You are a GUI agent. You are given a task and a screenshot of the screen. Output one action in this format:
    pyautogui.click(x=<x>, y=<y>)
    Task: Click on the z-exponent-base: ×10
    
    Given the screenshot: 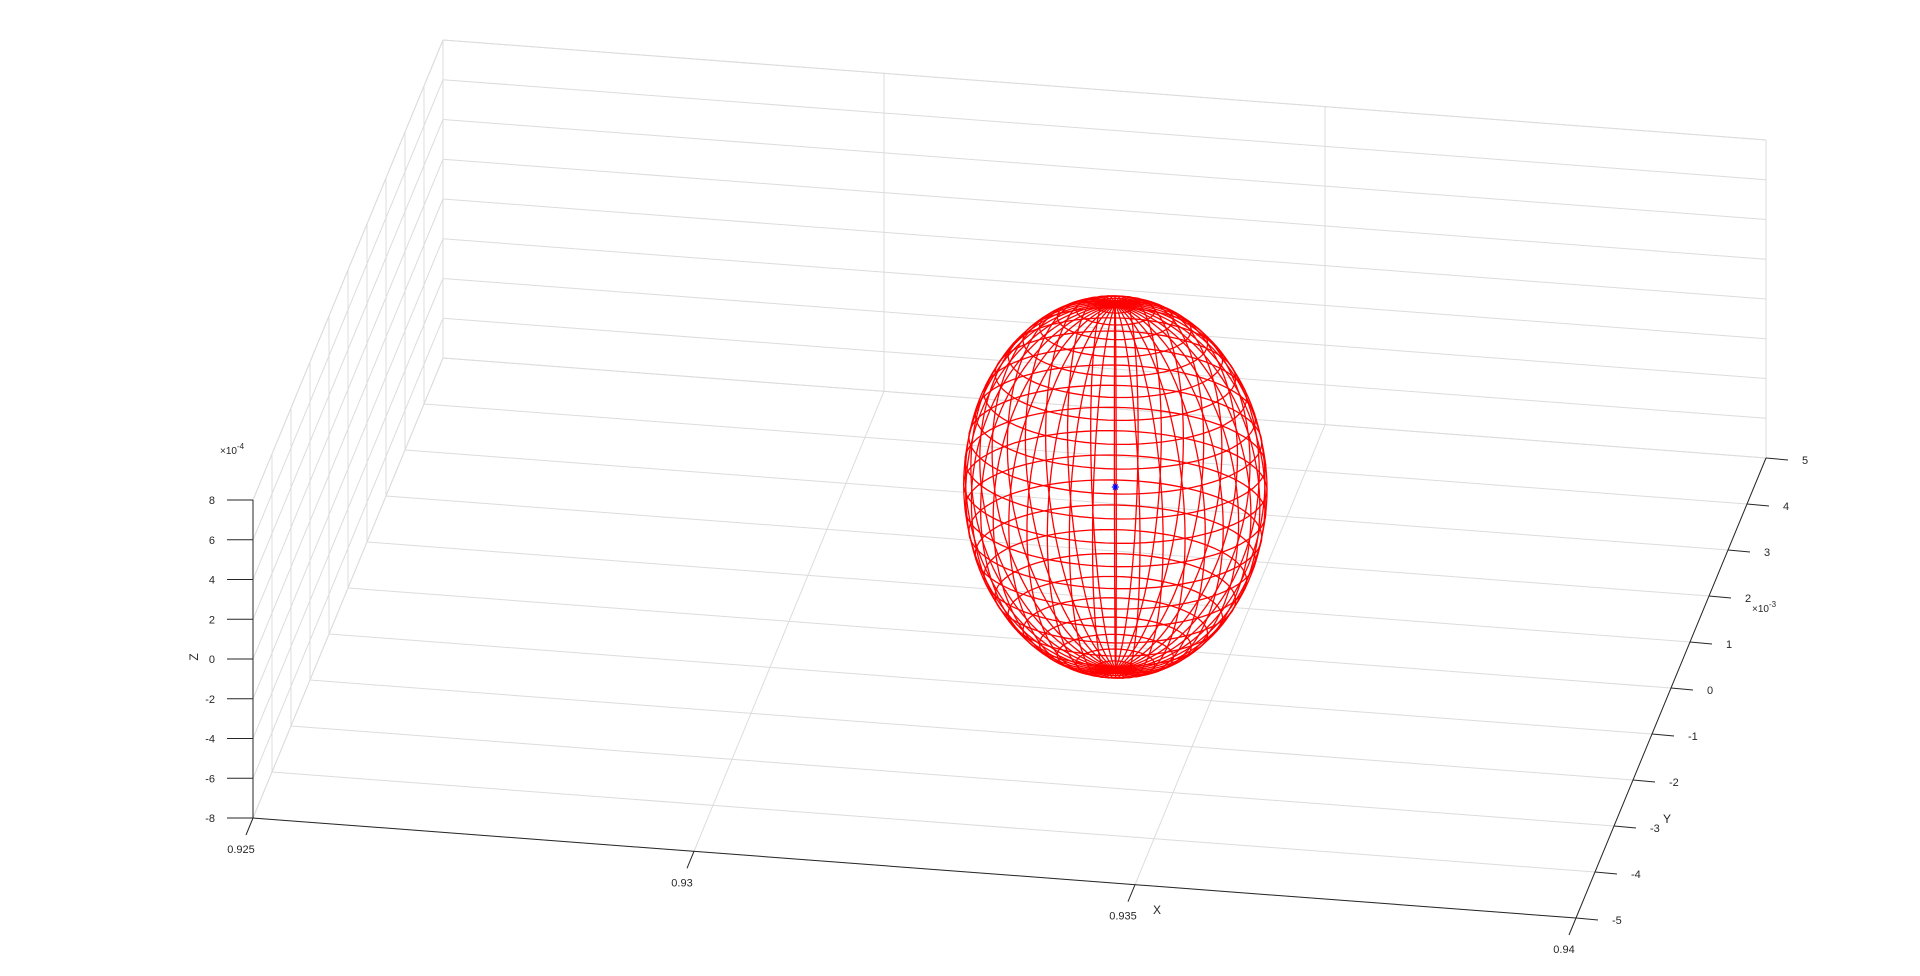 What is the action you would take?
    pyautogui.click(x=228, y=451)
    